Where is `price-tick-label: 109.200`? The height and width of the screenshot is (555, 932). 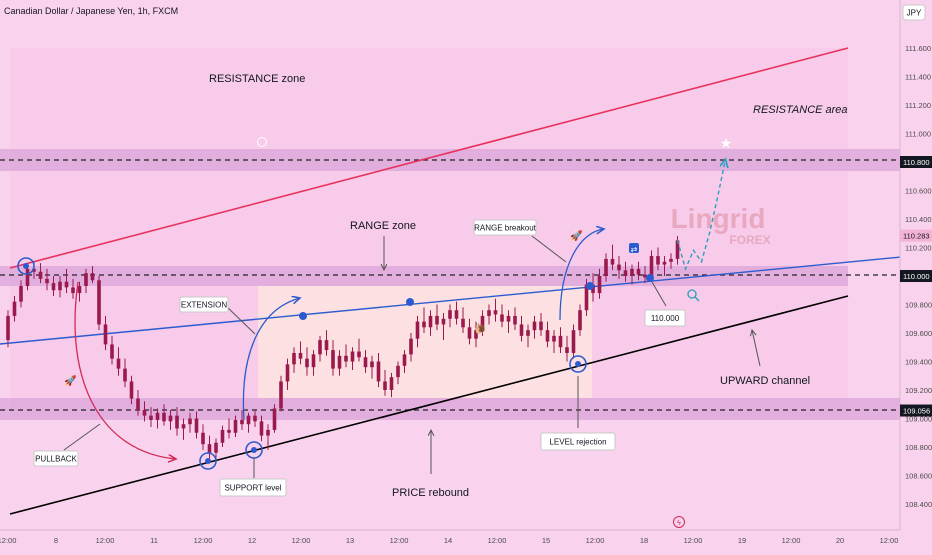 price-tick-label: 109.200 is located at coordinates (918, 390).